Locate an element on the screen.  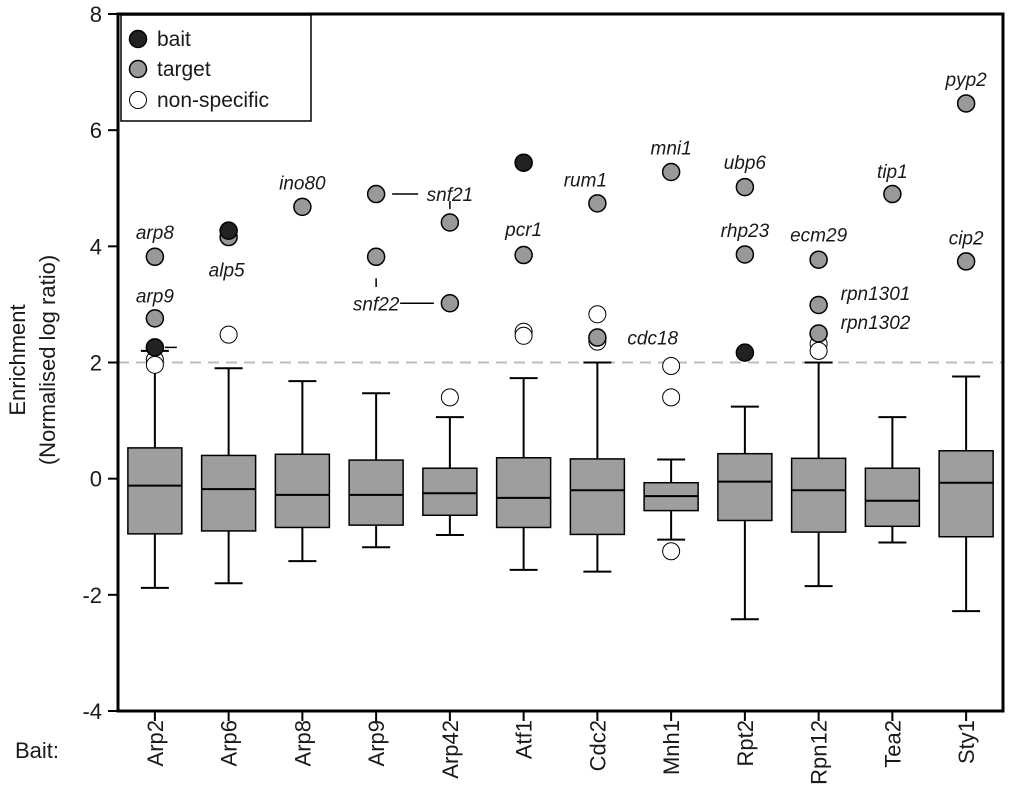
x-tick-label-mnh1: Mnh1 is located at coordinates (671, 747).